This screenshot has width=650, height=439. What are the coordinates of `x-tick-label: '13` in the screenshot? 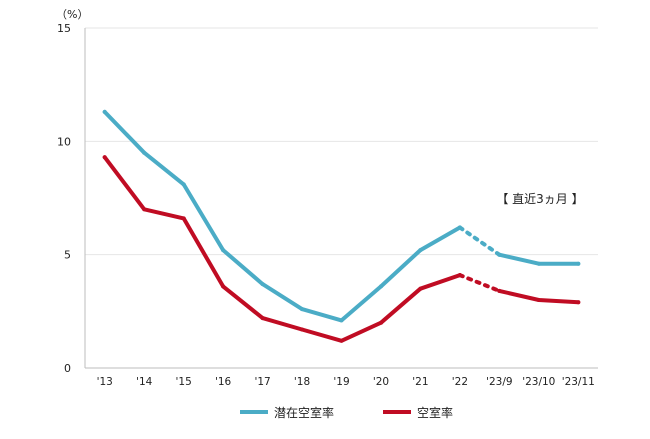 It's located at (105, 382).